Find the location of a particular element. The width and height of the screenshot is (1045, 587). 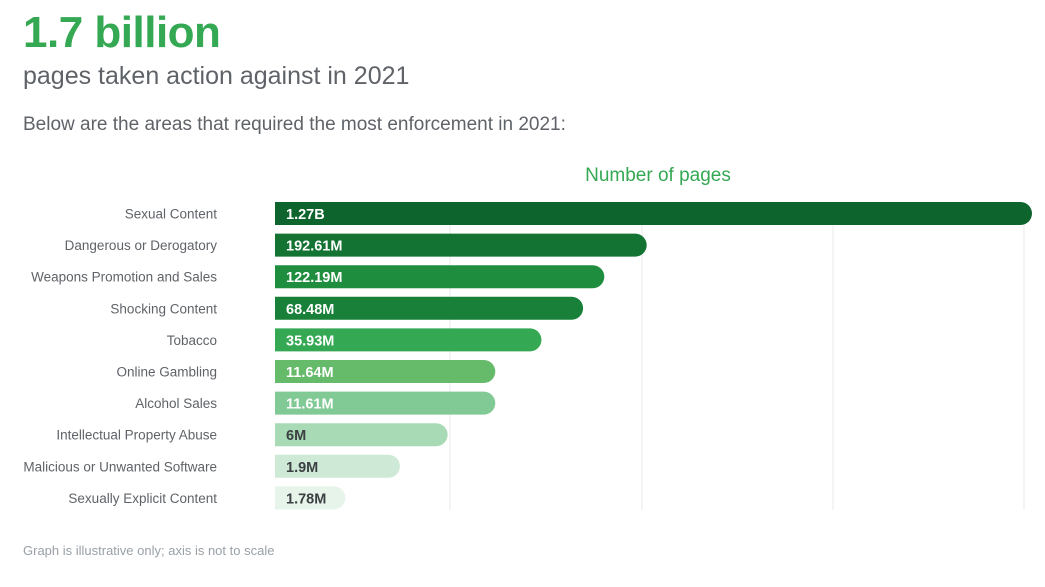

data-label: 1.9M is located at coordinates (302, 468).